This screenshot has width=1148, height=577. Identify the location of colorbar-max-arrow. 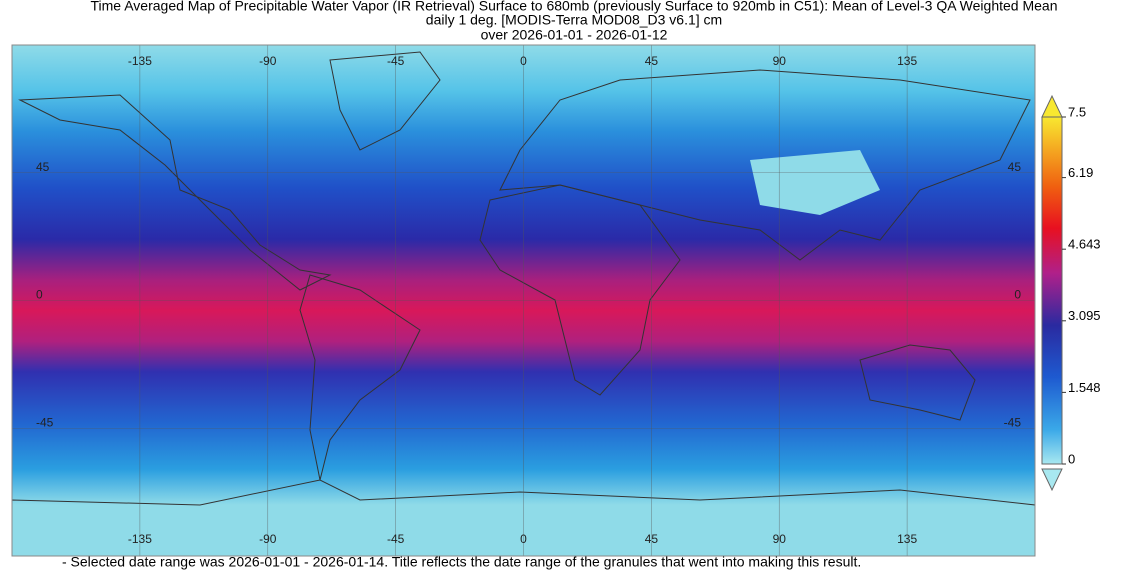
(1052, 106).